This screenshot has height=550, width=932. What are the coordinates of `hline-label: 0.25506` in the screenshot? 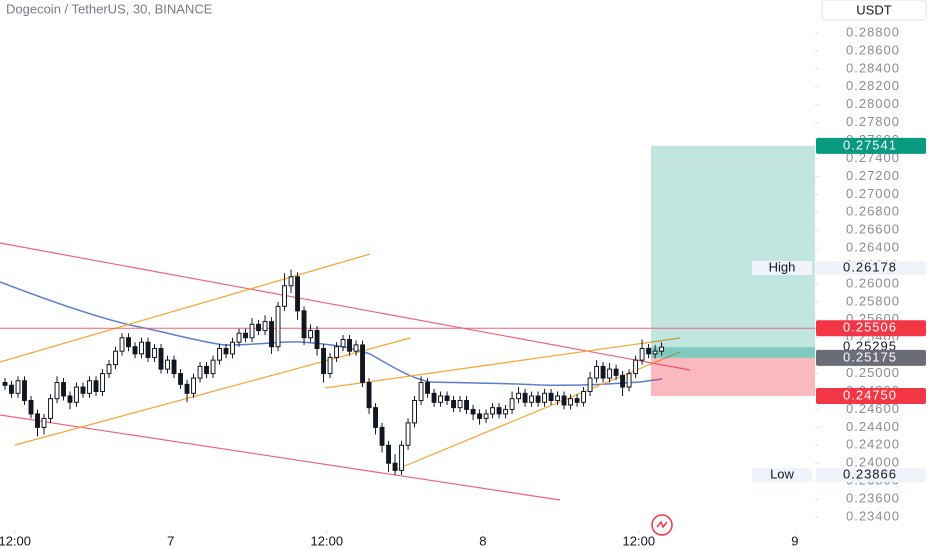 It's located at (870, 327).